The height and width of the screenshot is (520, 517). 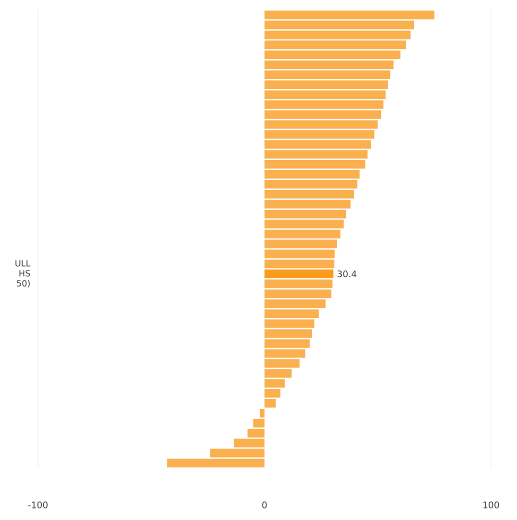 I want to click on bar, so click(x=299, y=274).